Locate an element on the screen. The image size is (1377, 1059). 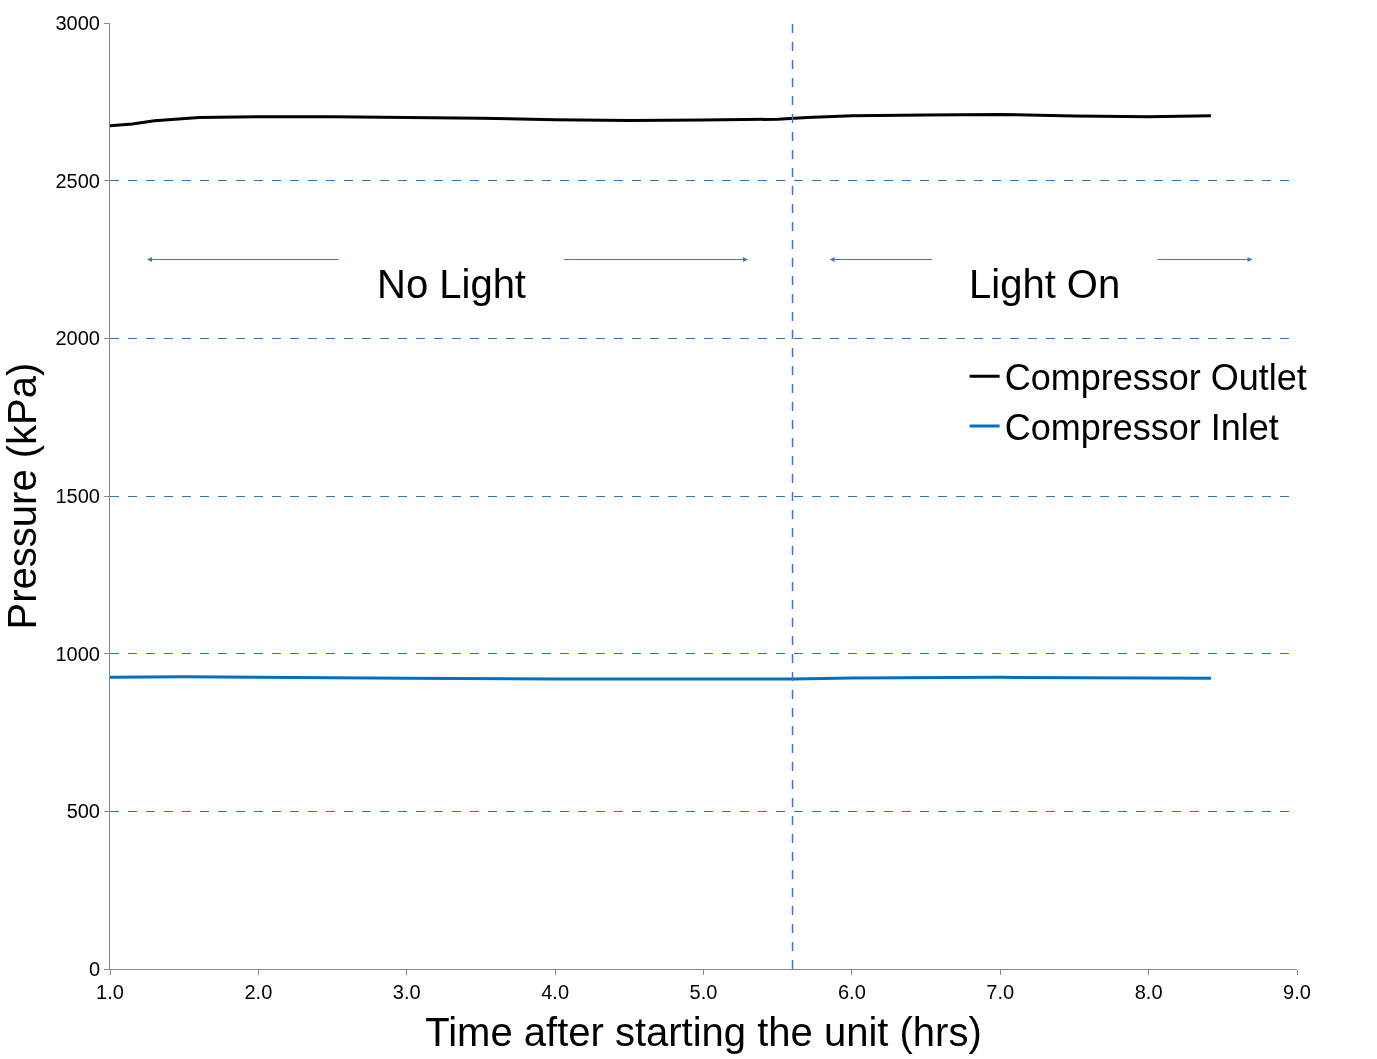
x-tick-label: 7.0 is located at coordinates (1000, 992).